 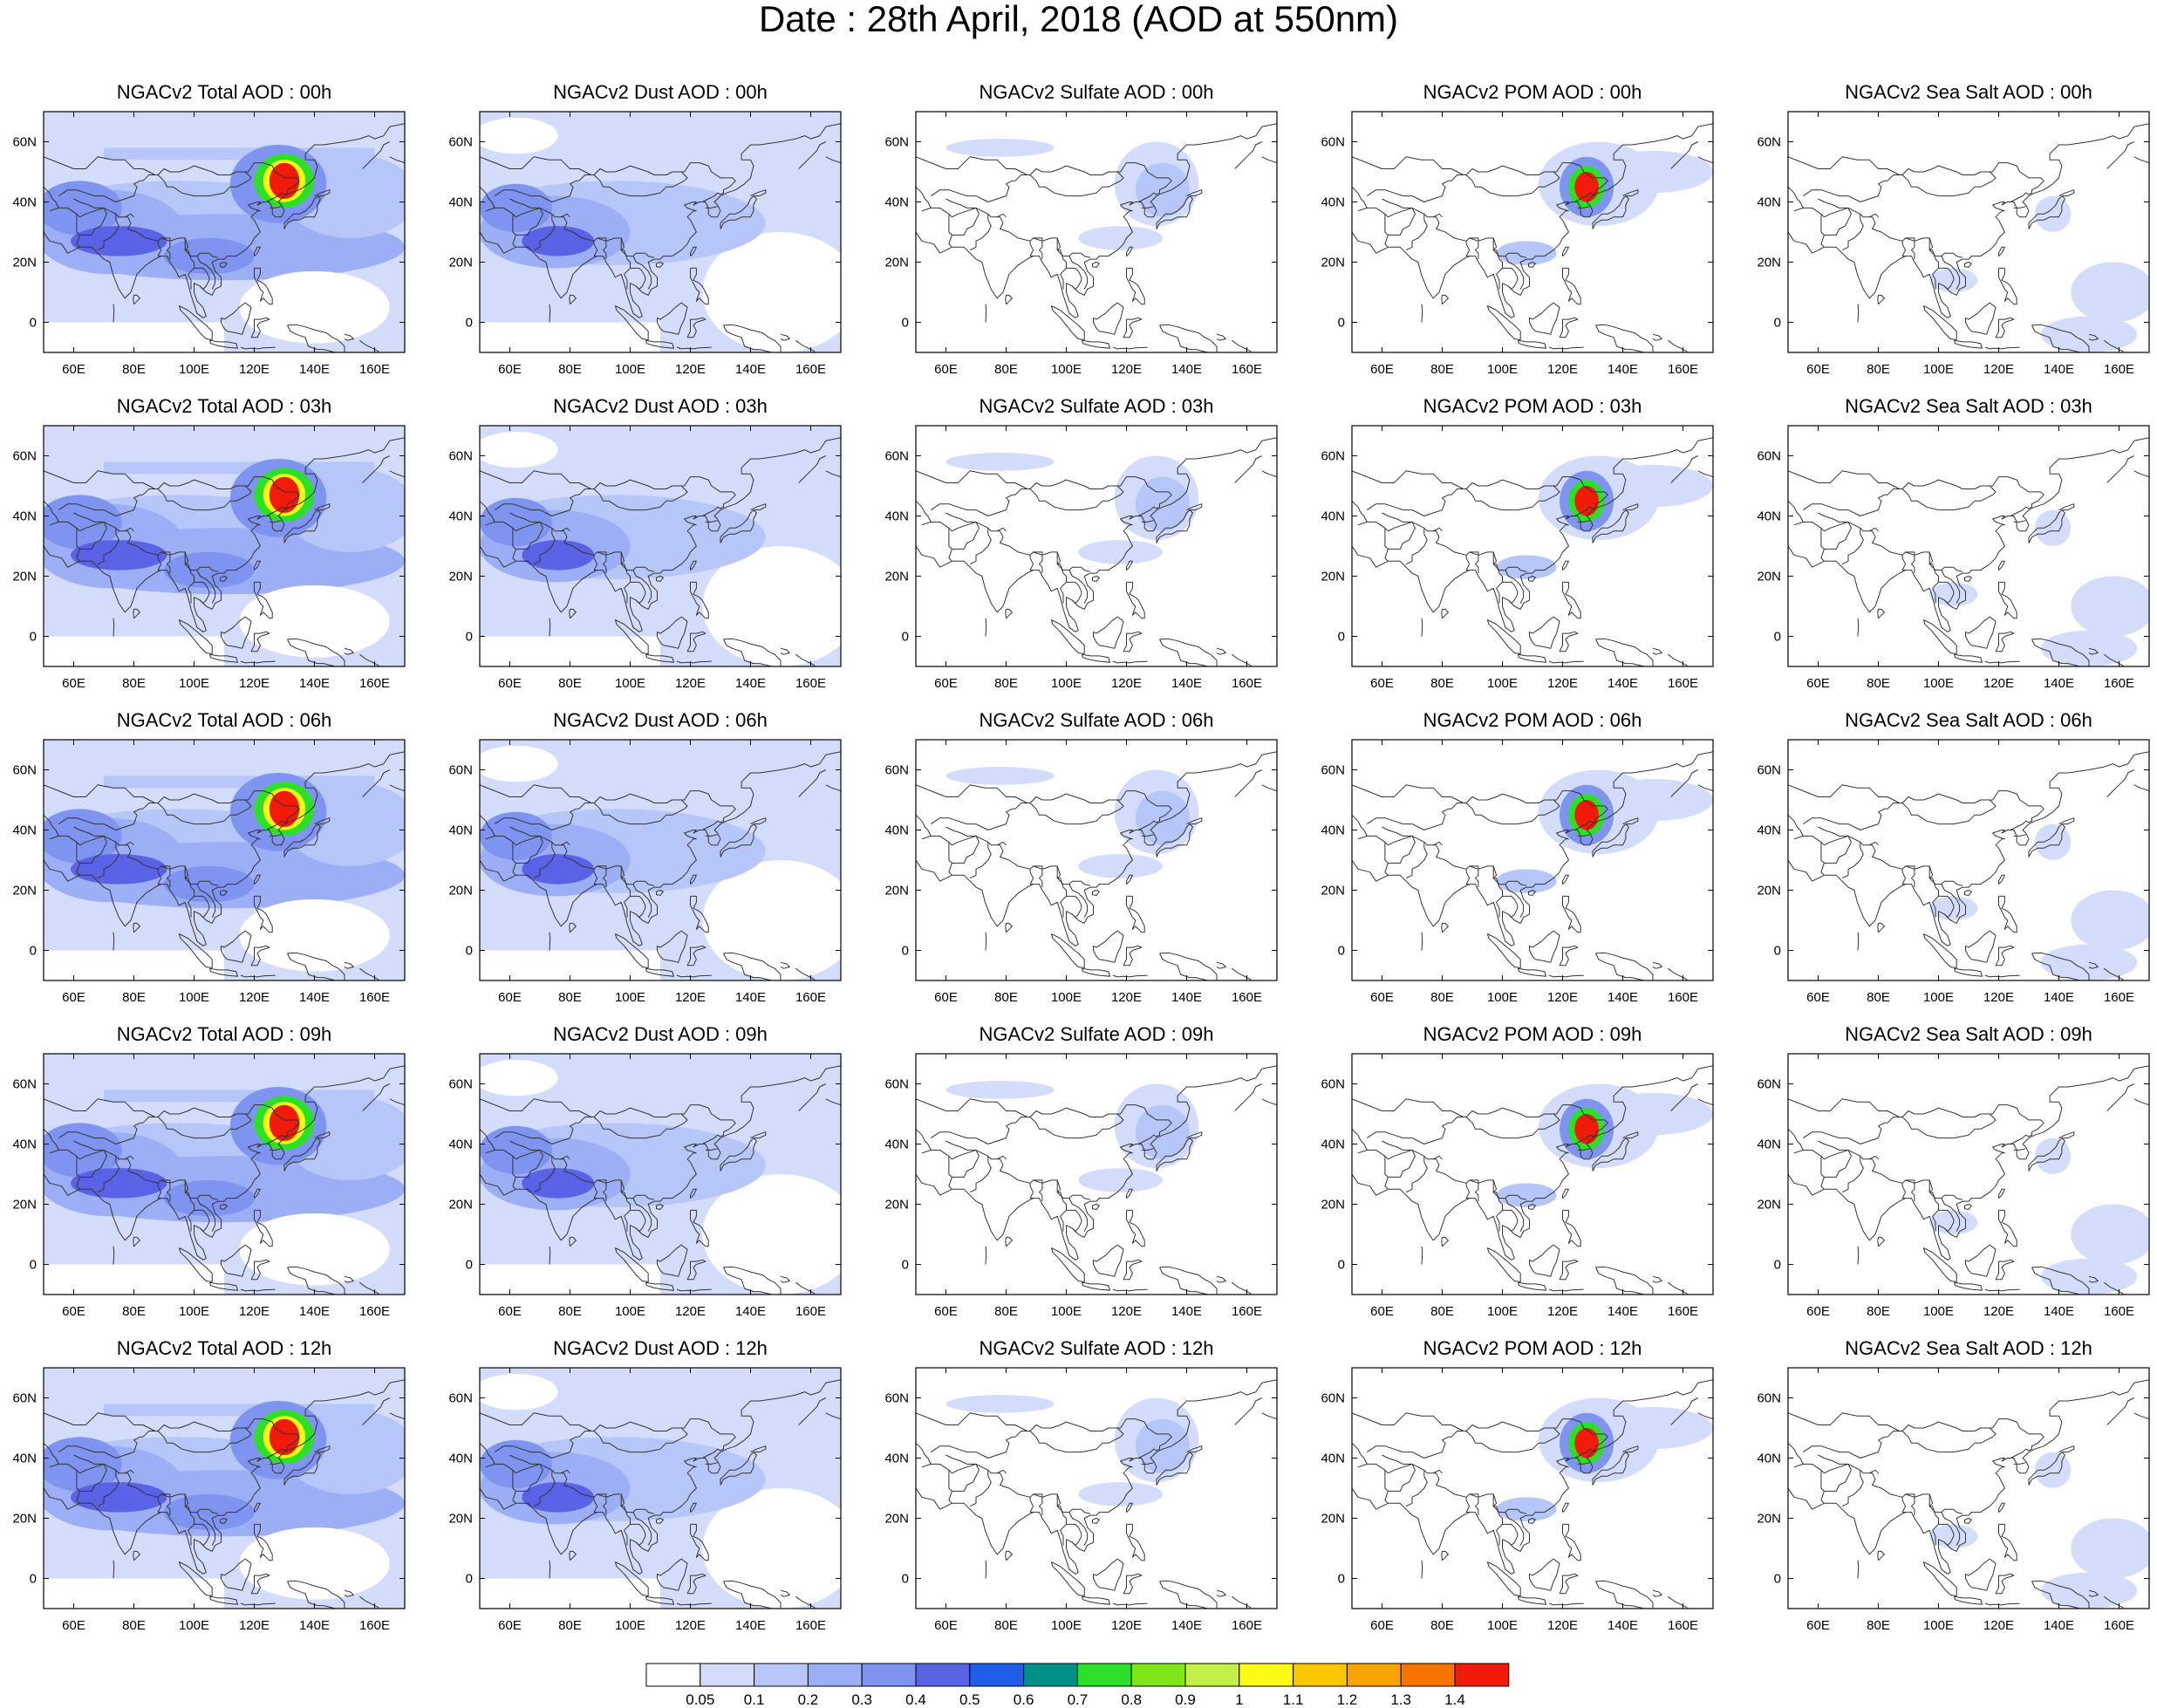 What do you see at coordinates (1240, 1700) in the screenshot?
I see `colorbar-label: 1` at bounding box center [1240, 1700].